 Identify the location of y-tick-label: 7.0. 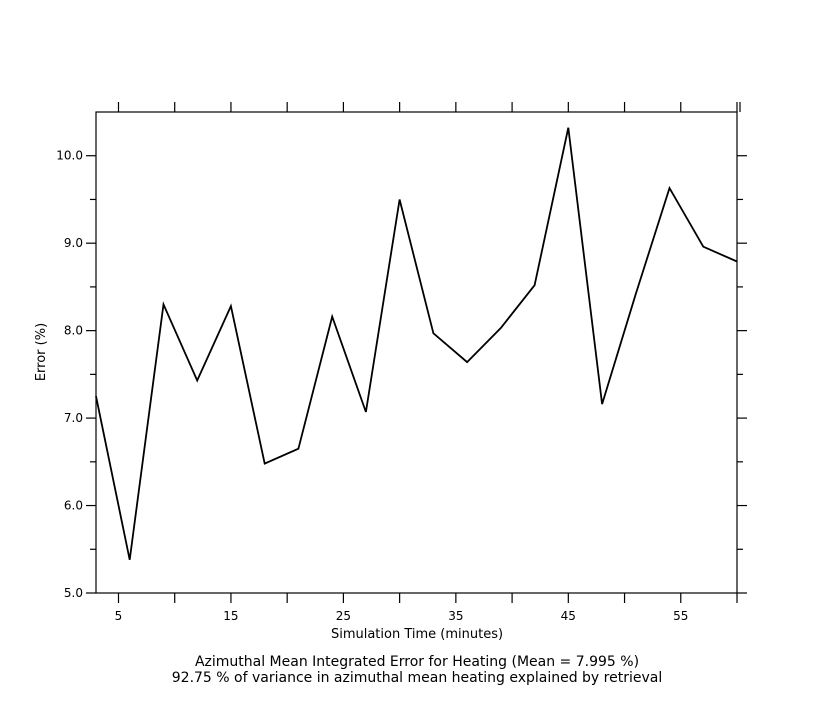
(73, 418).